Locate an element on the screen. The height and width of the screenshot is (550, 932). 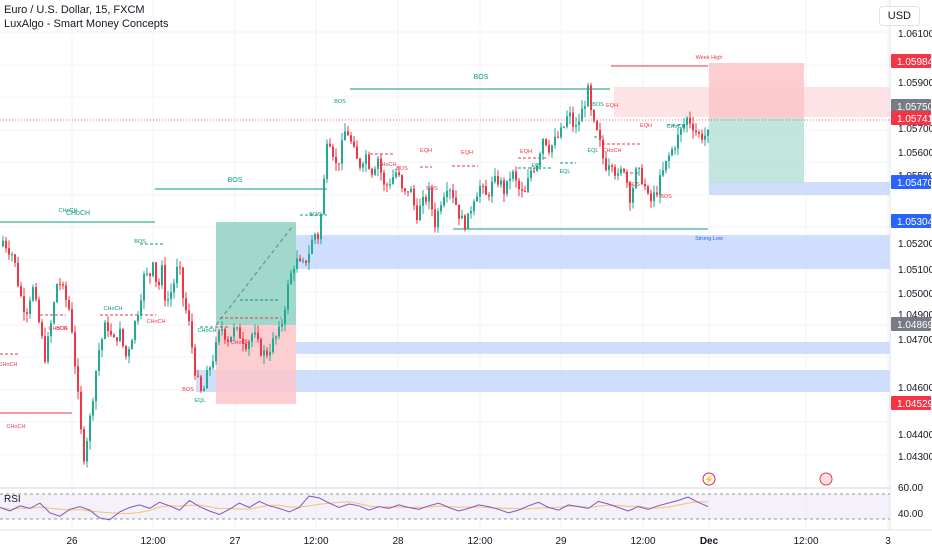
long-position-stop-zone is located at coordinates (256, 364).